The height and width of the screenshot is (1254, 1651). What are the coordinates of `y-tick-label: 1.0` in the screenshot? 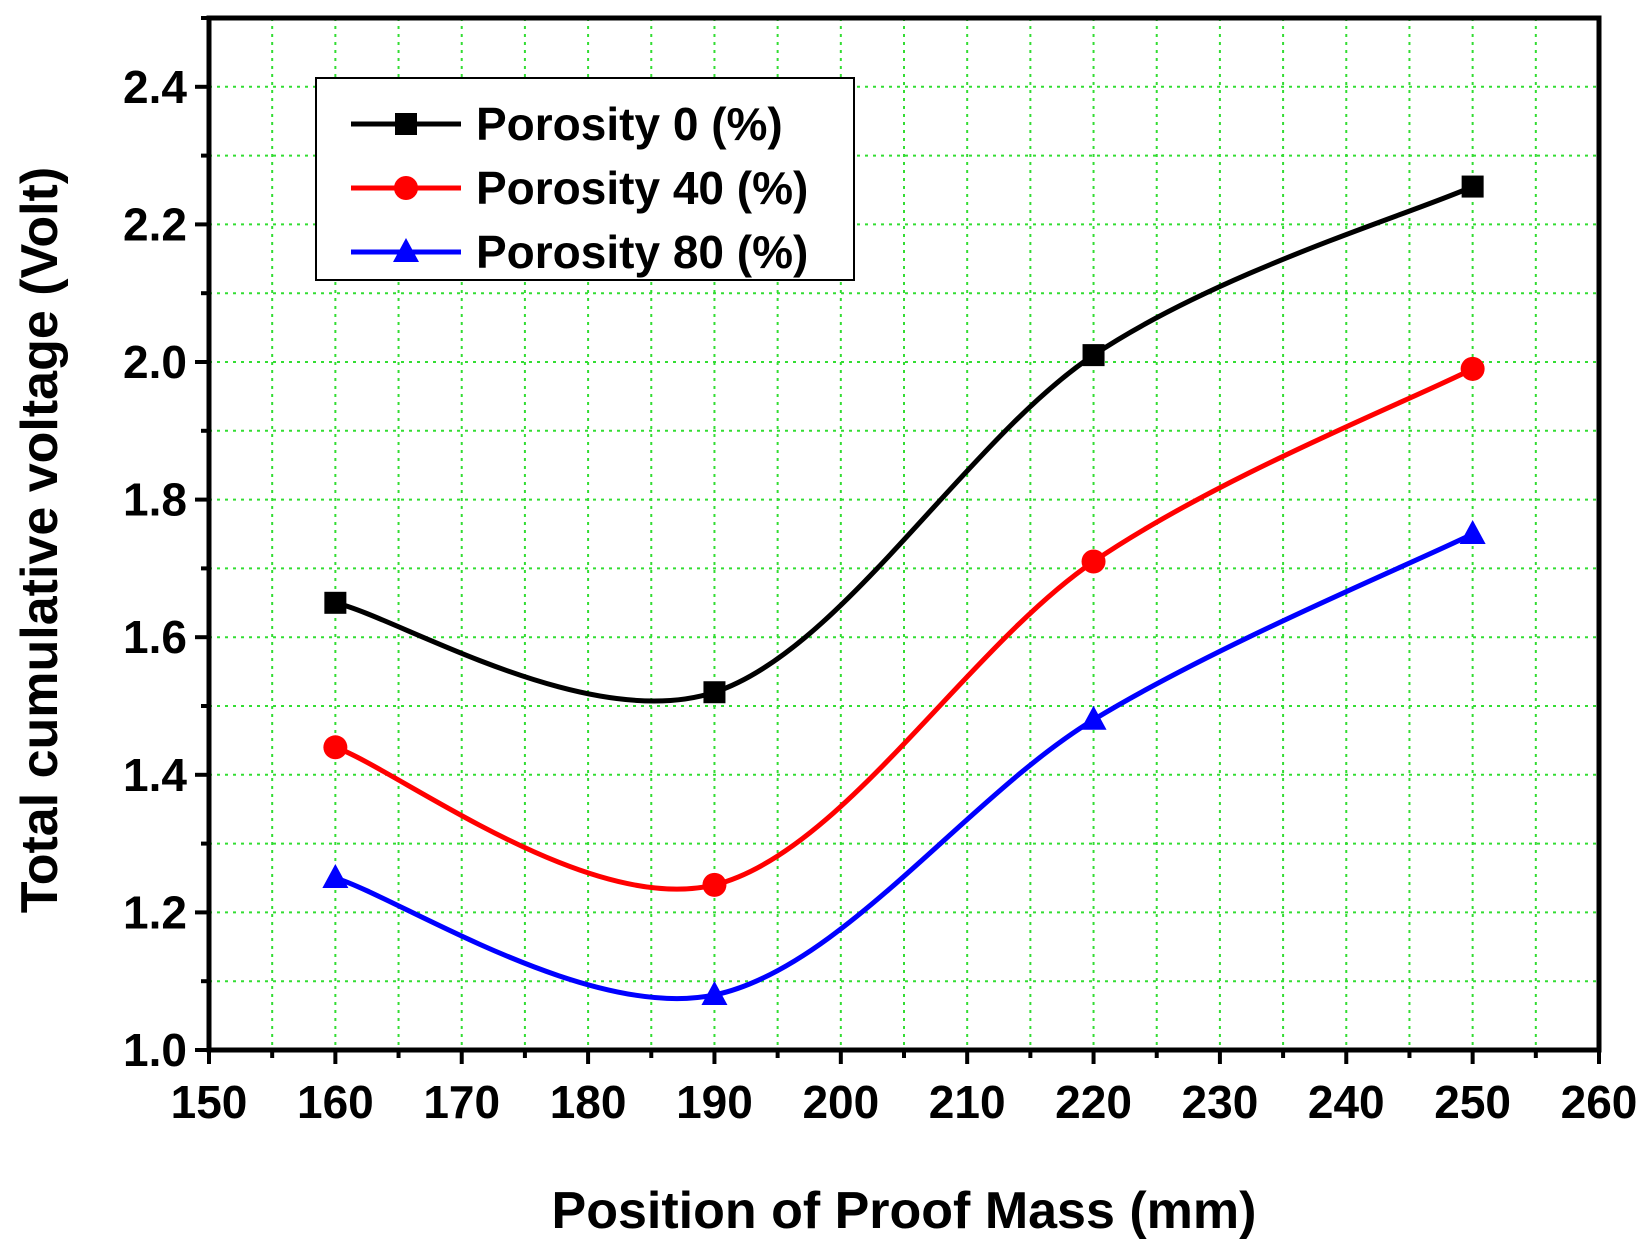 It's located at (155, 1050).